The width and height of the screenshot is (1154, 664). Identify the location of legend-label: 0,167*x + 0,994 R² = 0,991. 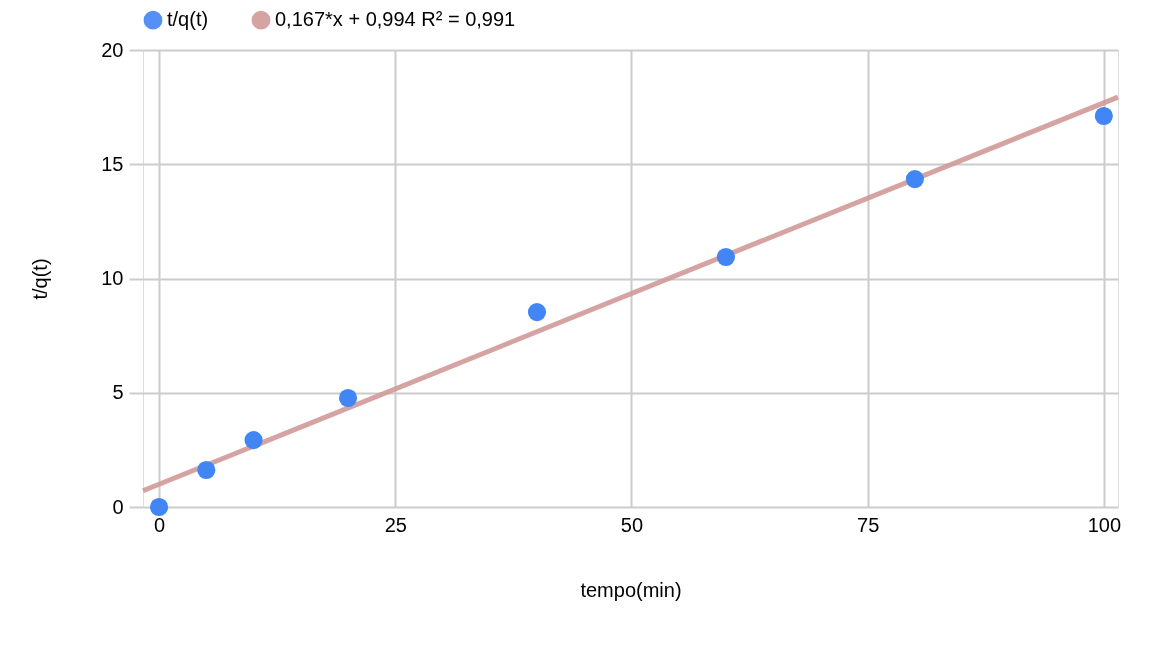
(395, 19).